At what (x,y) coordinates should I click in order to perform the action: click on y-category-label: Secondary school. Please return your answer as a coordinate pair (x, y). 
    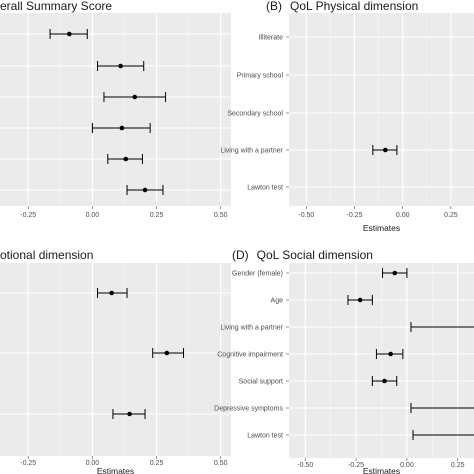
    Looking at the image, I should click on (255, 114).